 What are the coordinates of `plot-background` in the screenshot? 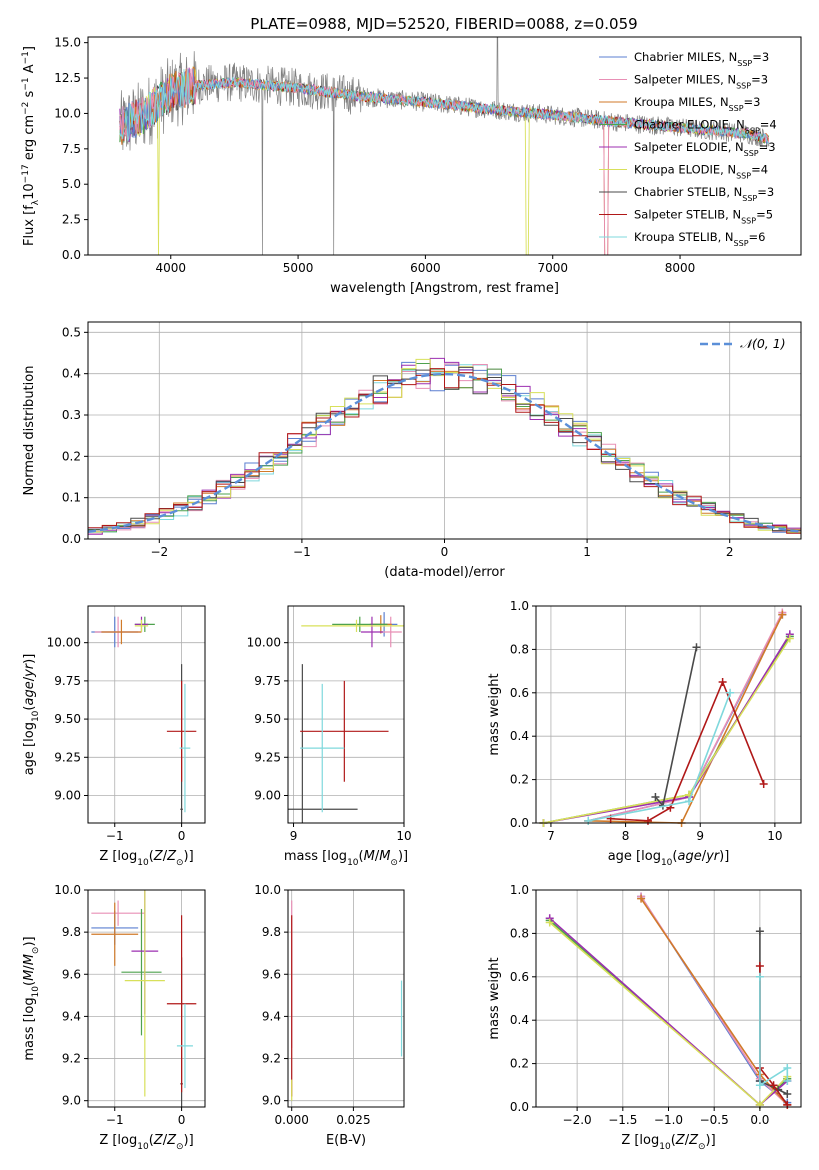 It's located at (346, 998).